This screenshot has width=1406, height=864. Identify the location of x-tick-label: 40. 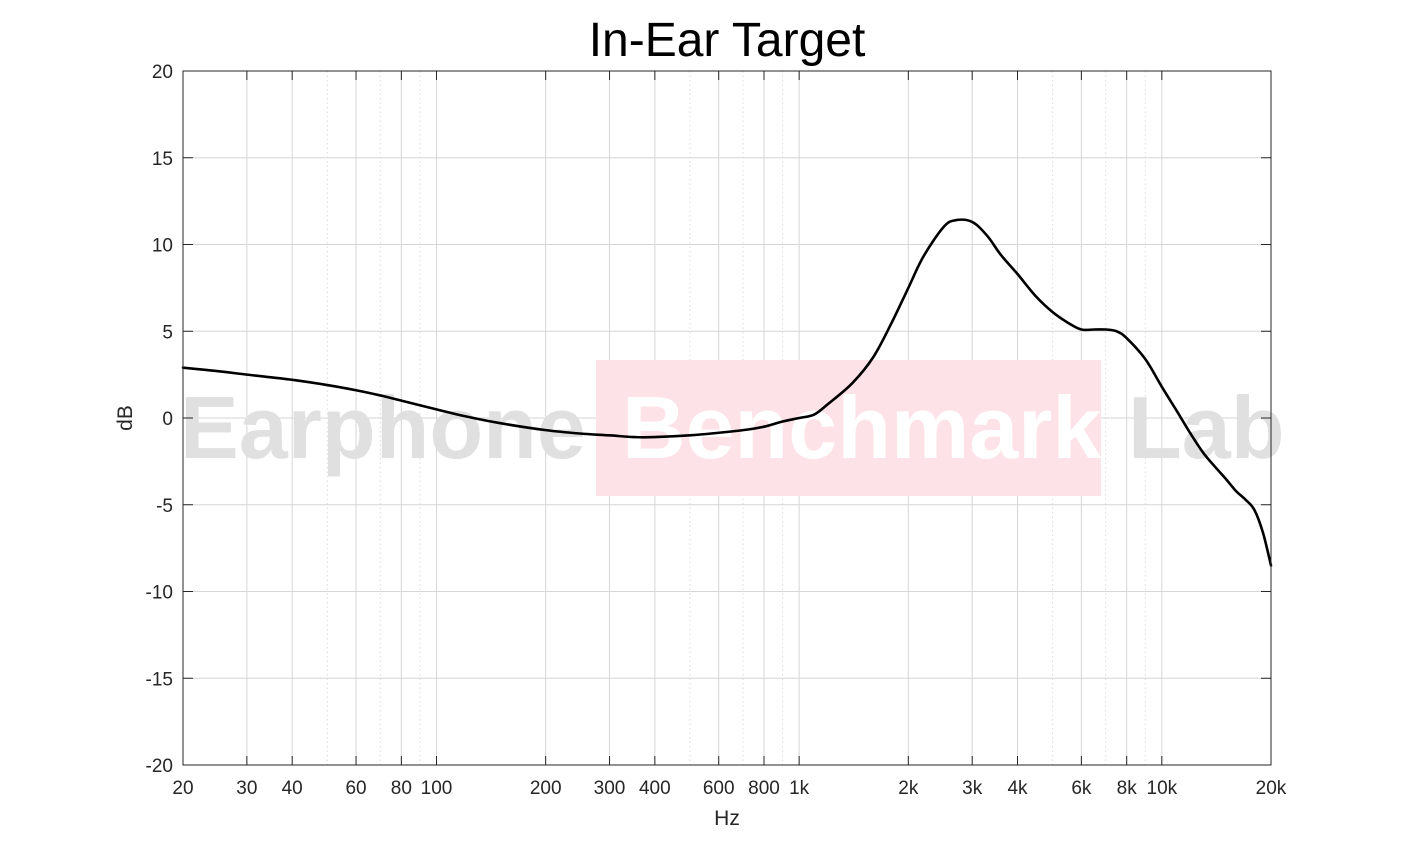
(292, 788).